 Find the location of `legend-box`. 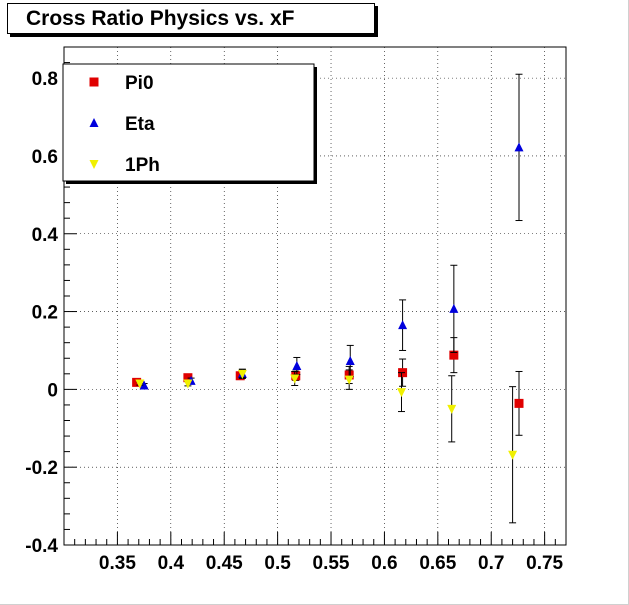

legend-box is located at coordinates (188, 122).